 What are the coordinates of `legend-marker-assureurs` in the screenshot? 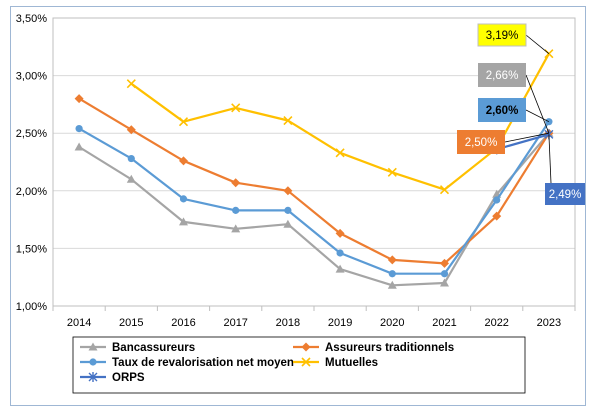 It's located at (306, 347).